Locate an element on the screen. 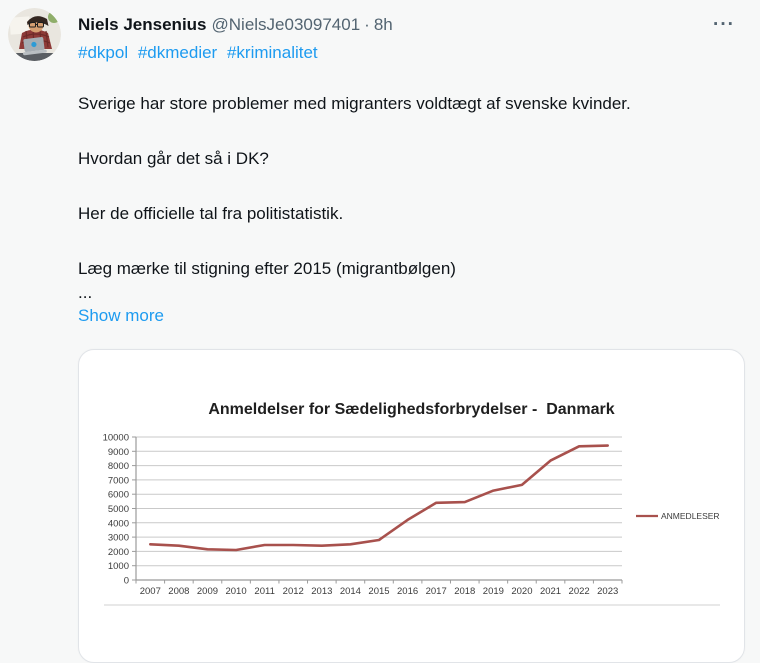  y-tick-label: 0 is located at coordinates (125, 581).